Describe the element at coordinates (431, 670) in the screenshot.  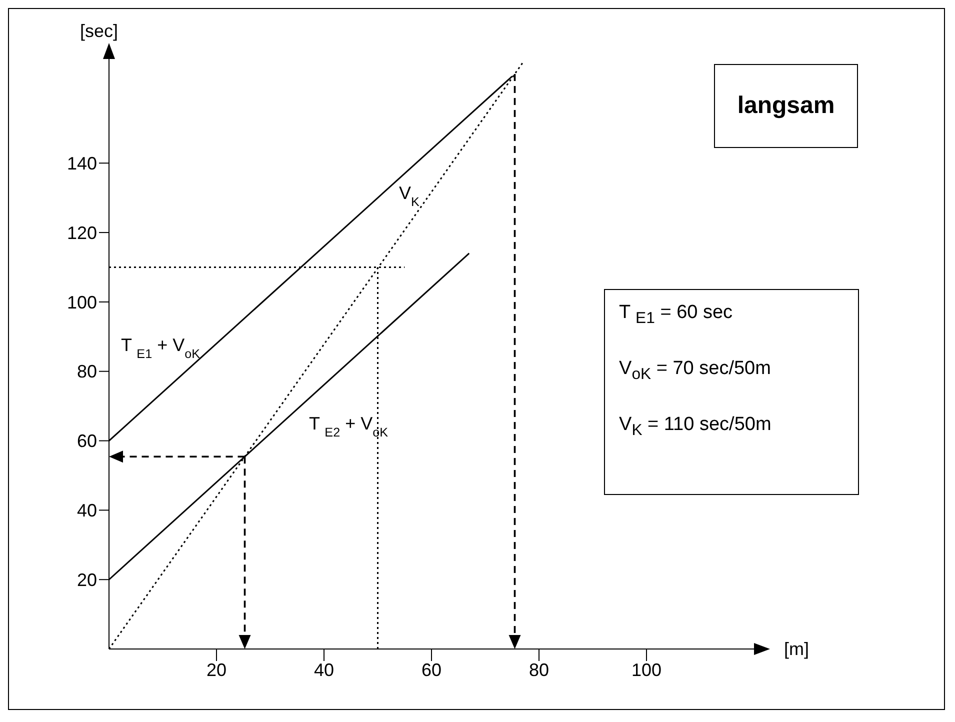
I see `x-tick-label: 60` at that location.